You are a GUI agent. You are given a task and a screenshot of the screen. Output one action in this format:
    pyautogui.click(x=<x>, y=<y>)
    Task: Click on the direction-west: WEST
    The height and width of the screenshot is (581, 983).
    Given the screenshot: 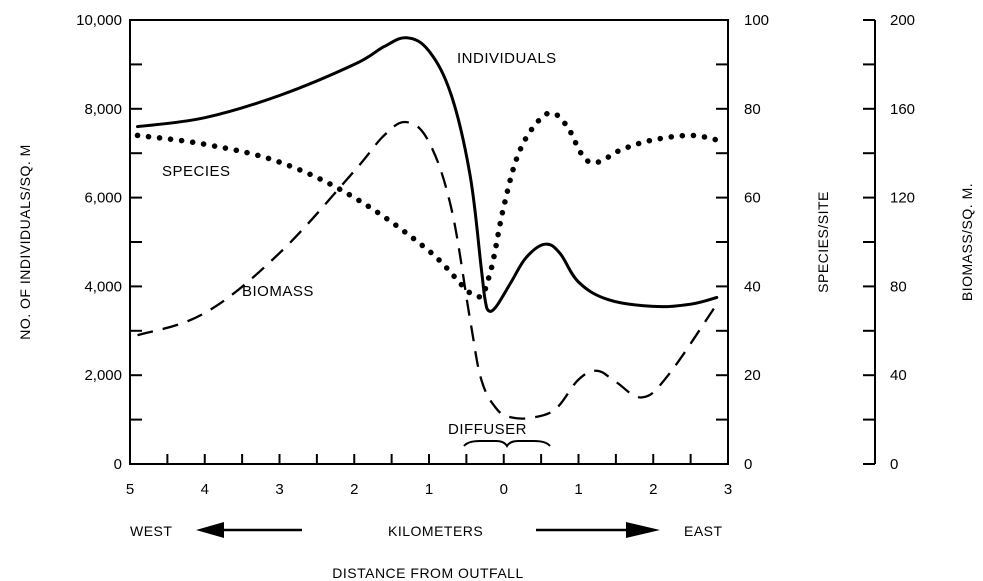 What is the action you would take?
    pyautogui.click(x=151, y=531)
    